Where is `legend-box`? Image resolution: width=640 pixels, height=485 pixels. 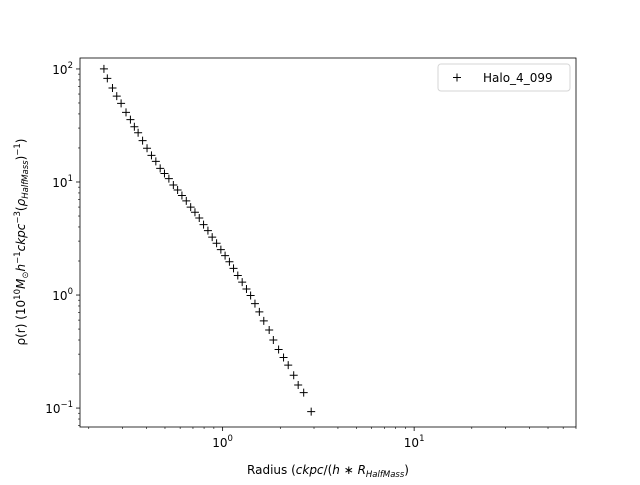 legend-box is located at coordinates (504, 77).